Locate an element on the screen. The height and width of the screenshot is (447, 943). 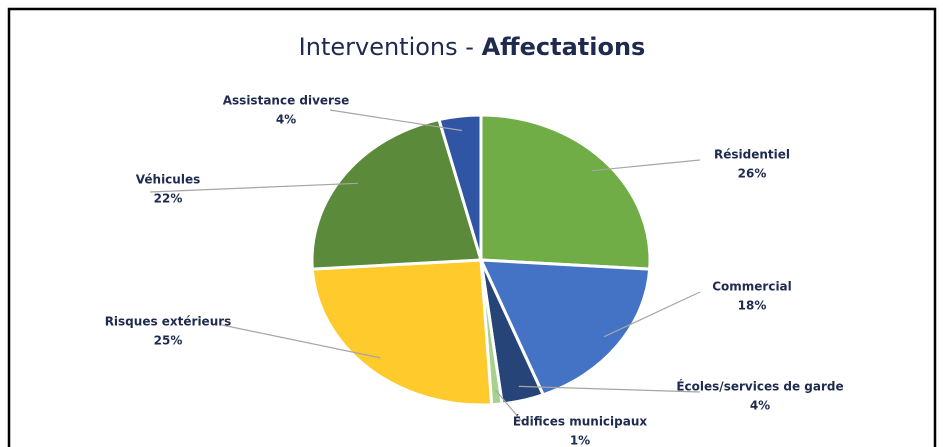
slice-label: Véhicules is located at coordinates (168, 180).